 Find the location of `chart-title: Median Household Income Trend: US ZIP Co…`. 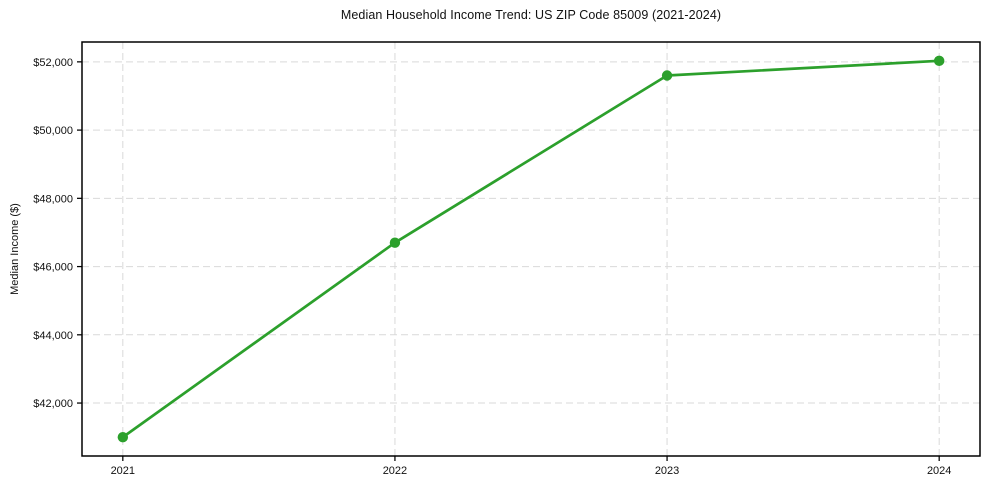

chart-title: Median Household Income Trend: US ZIP Co… is located at coordinates (531, 15).